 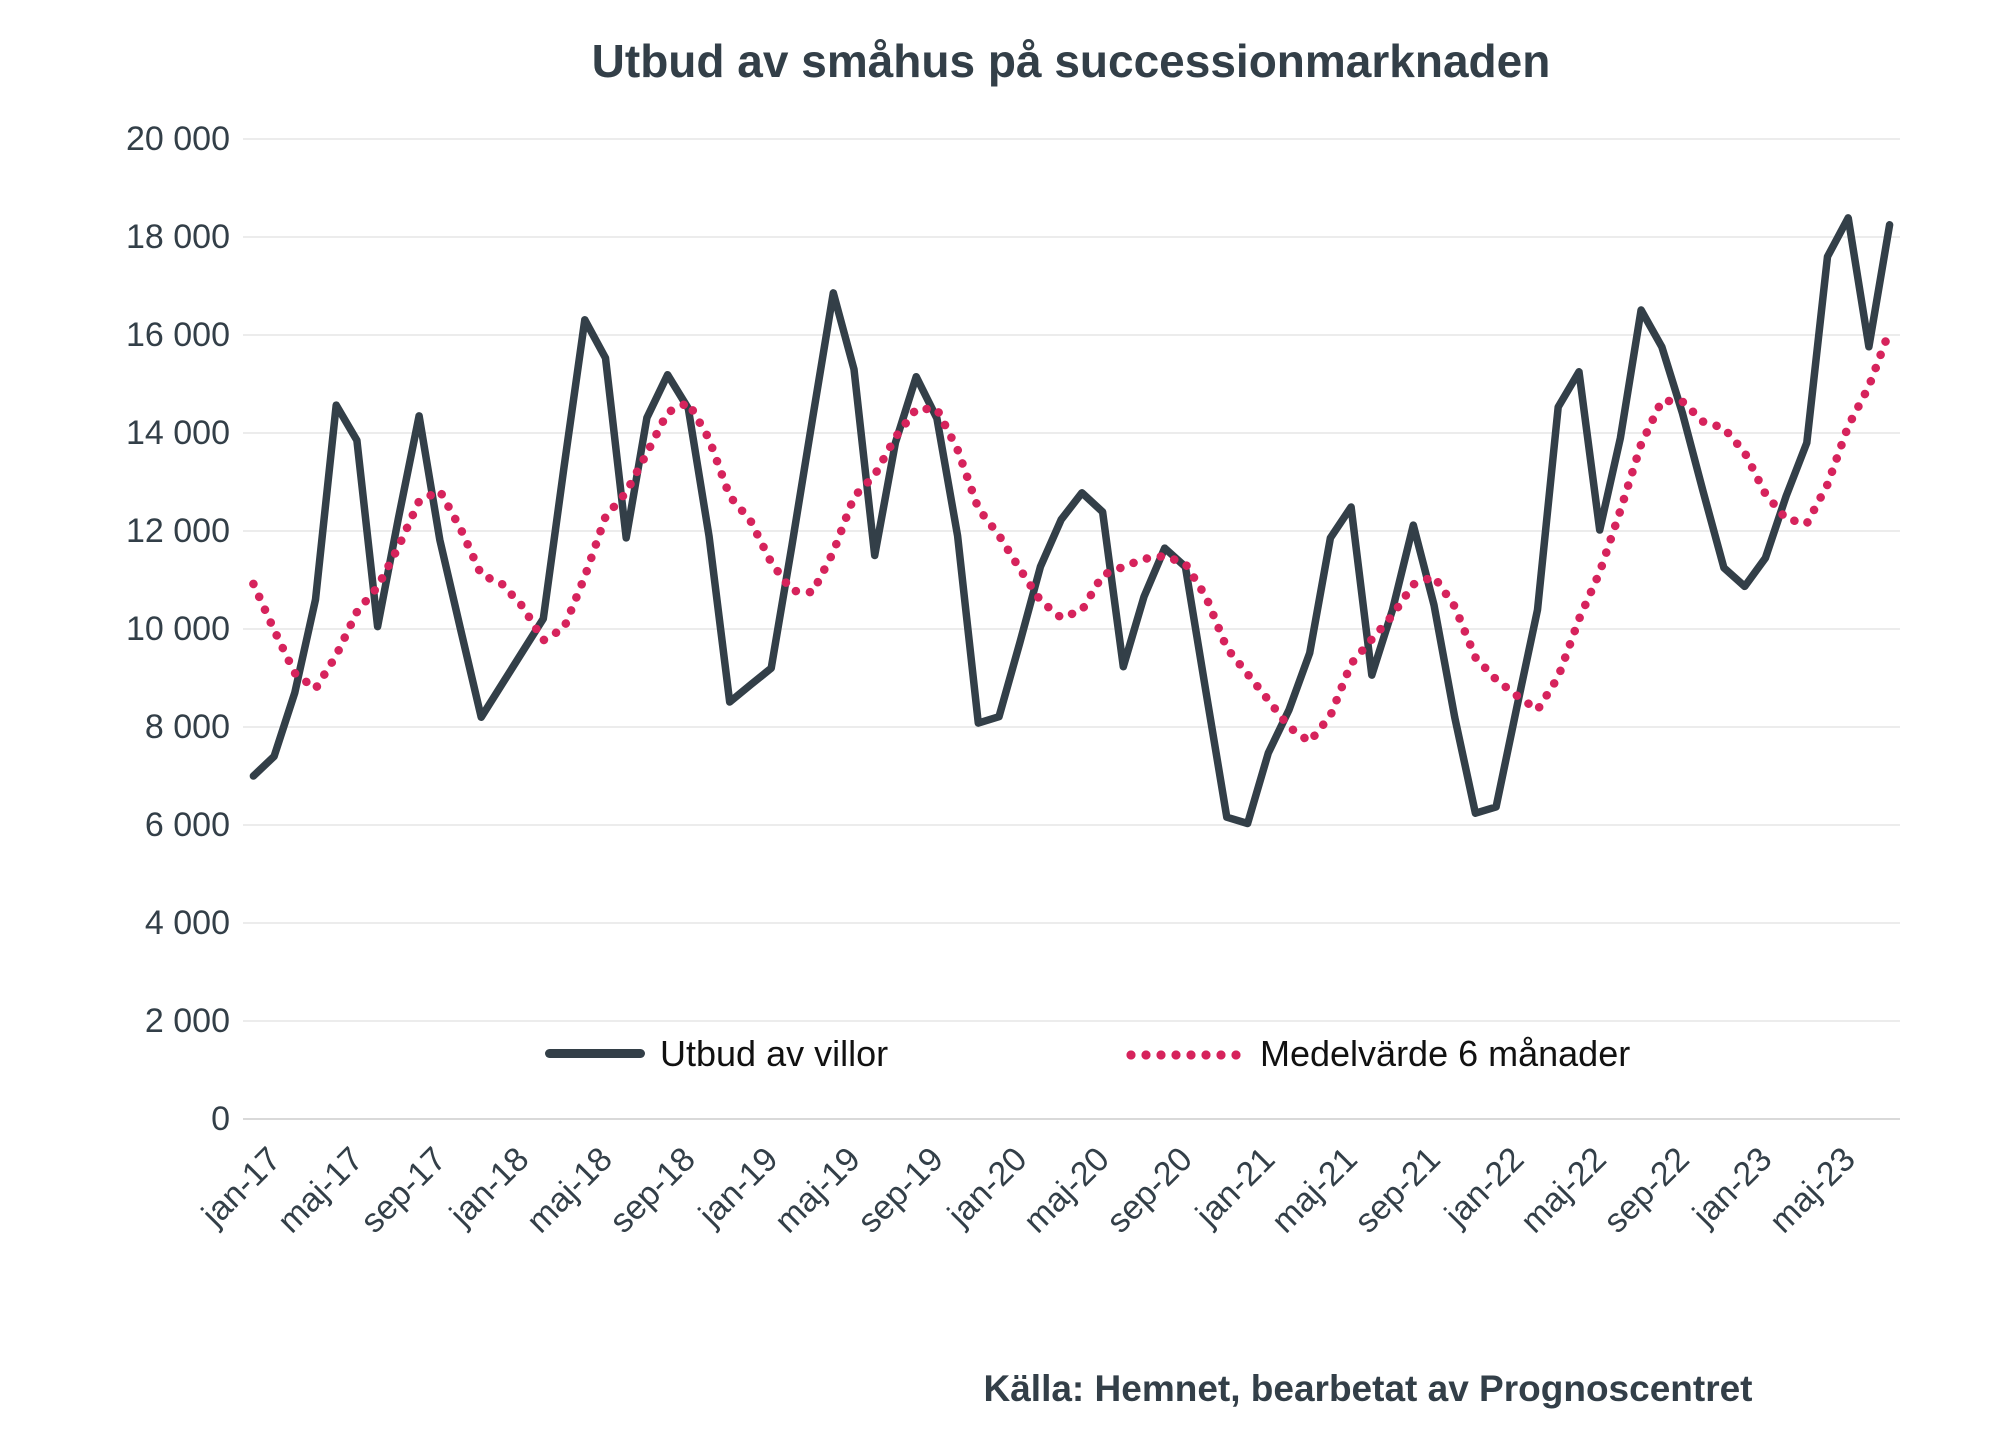 I want to click on y-axis-label: 18 000, so click(x=178, y=237).